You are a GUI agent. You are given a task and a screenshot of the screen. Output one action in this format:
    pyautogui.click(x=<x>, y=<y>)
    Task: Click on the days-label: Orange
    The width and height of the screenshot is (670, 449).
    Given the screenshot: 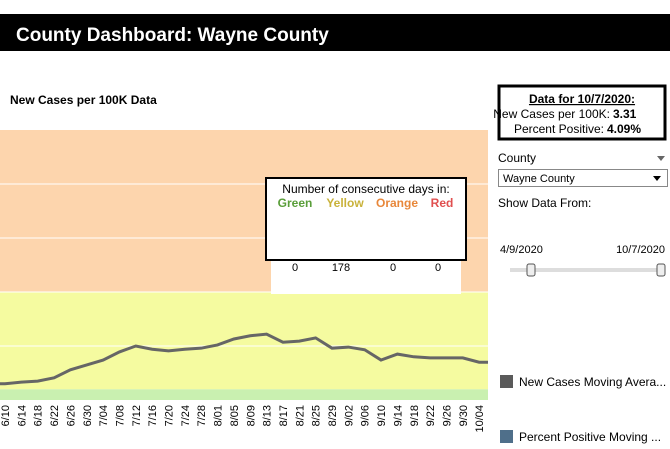 What is the action you would take?
    pyautogui.click(x=397, y=203)
    